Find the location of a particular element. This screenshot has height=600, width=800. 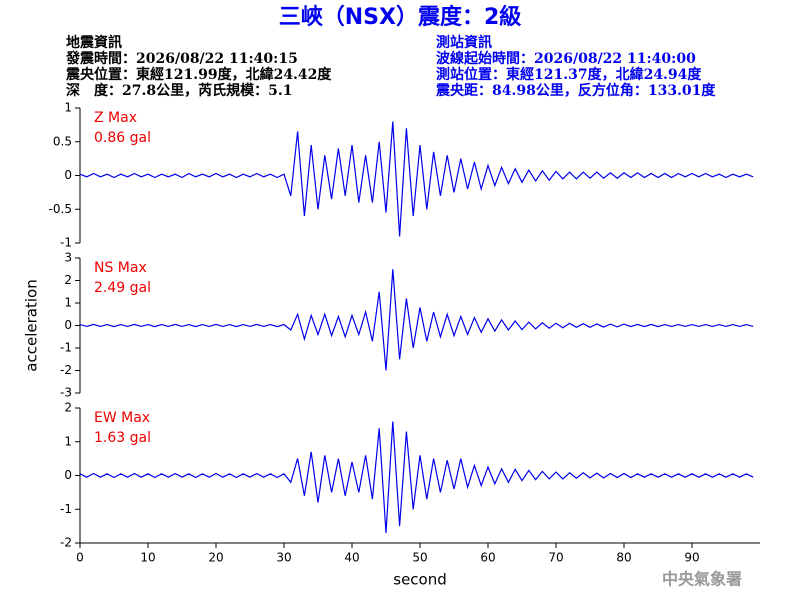

y-axis-label: acceleration is located at coordinates (32, 325).